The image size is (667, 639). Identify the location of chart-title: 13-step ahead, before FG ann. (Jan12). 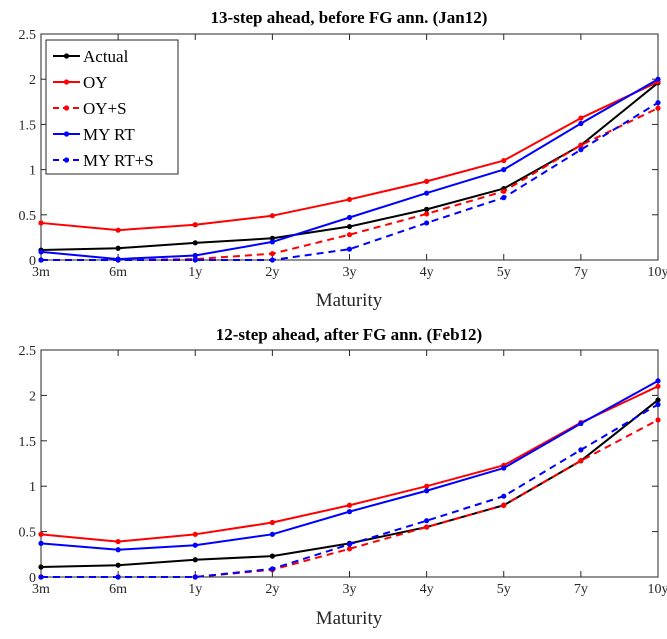
(349, 17).